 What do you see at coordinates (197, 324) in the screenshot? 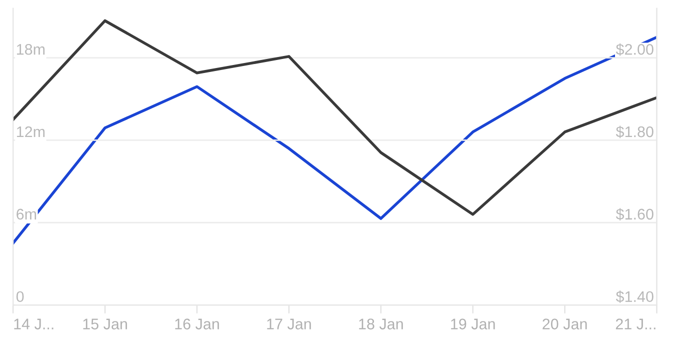
I see `x-tick-label: 16 Jan` at bounding box center [197, 324].